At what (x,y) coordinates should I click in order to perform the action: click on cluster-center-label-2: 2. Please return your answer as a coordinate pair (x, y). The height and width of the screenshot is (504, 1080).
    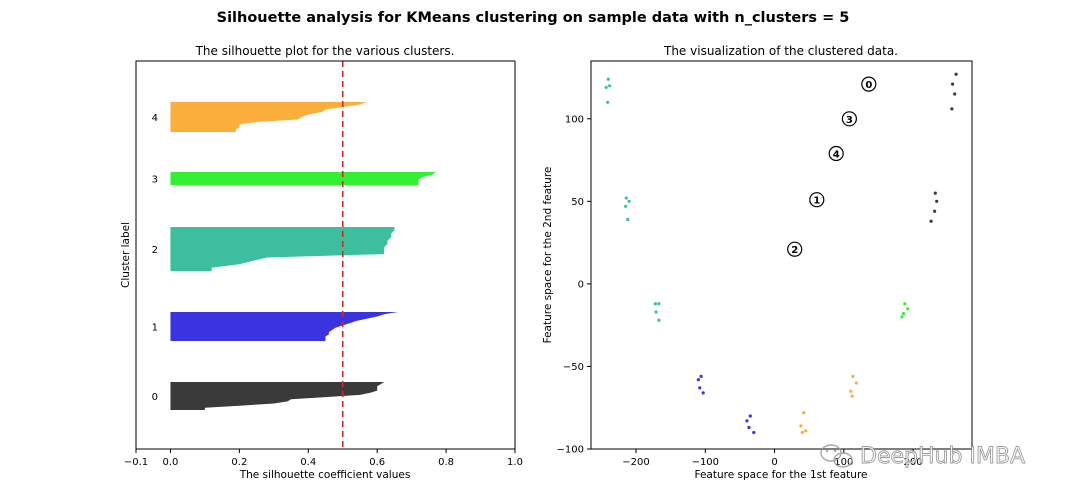
    Looking at the image, I should click on (794, 250).